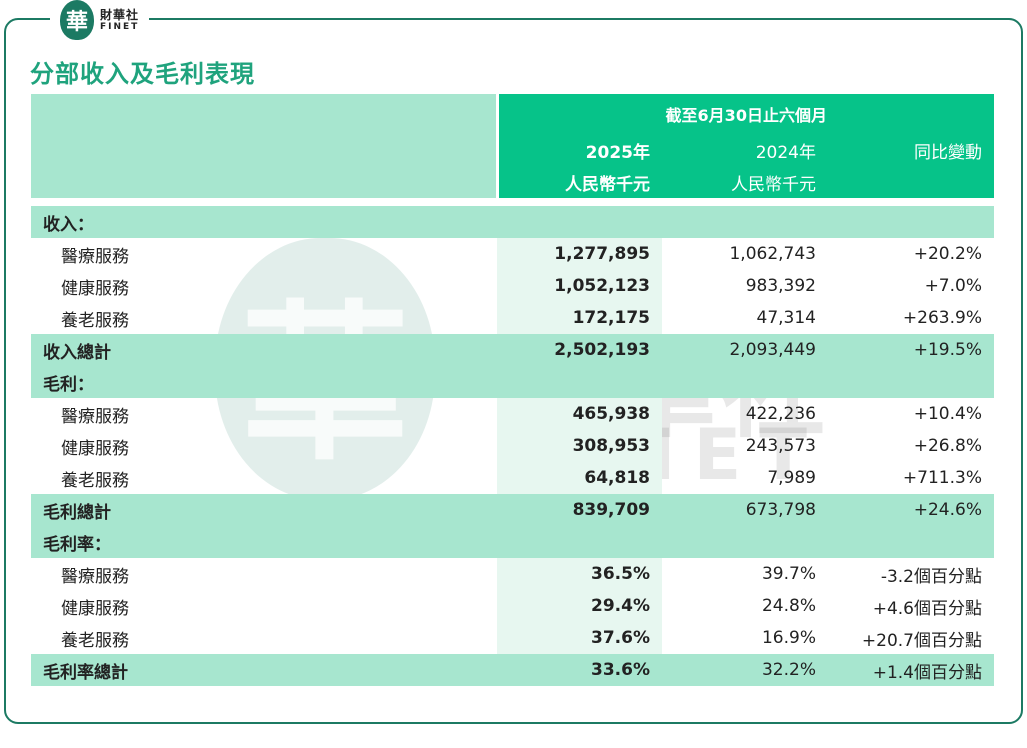  I want to click on total-change: +1.4個百分點, so click(911, 670).